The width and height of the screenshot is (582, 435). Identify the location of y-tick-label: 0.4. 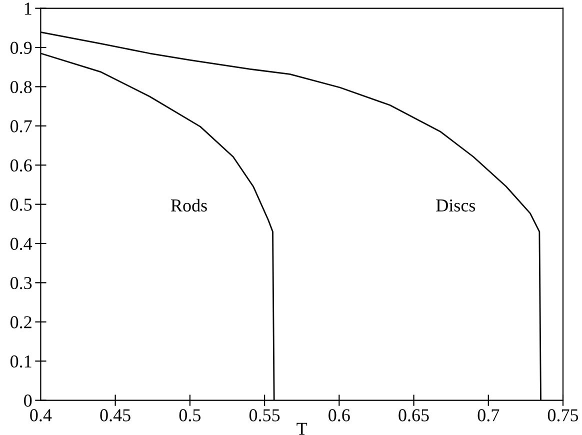
(21, 244).